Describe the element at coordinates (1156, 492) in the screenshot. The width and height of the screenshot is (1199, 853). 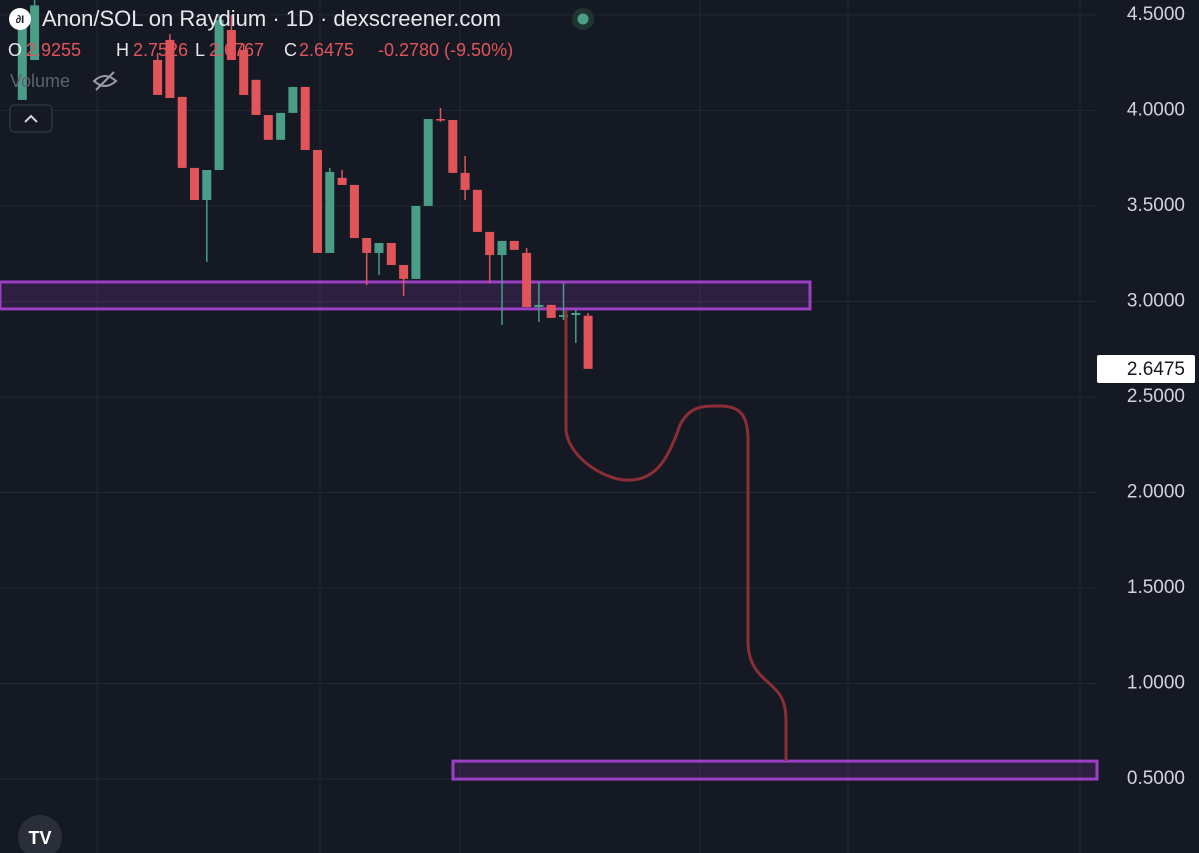
I see `y-tick-label: 2.0000` at that location.